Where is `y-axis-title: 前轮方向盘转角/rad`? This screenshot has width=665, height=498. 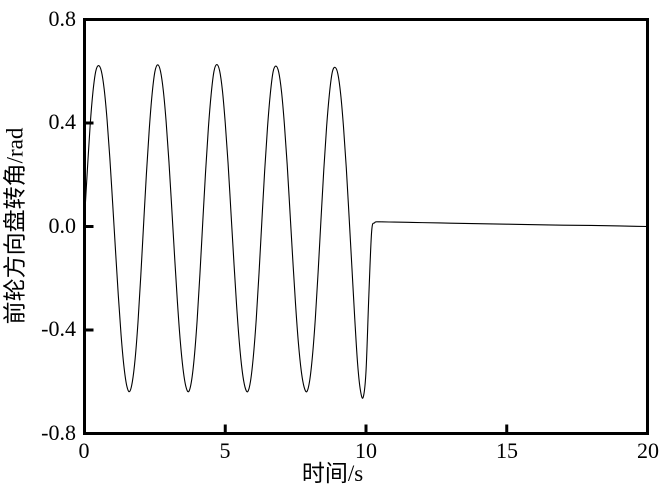 y-axis-title: 前轮方向盘转角/rad is located at coordinates (15, 226).